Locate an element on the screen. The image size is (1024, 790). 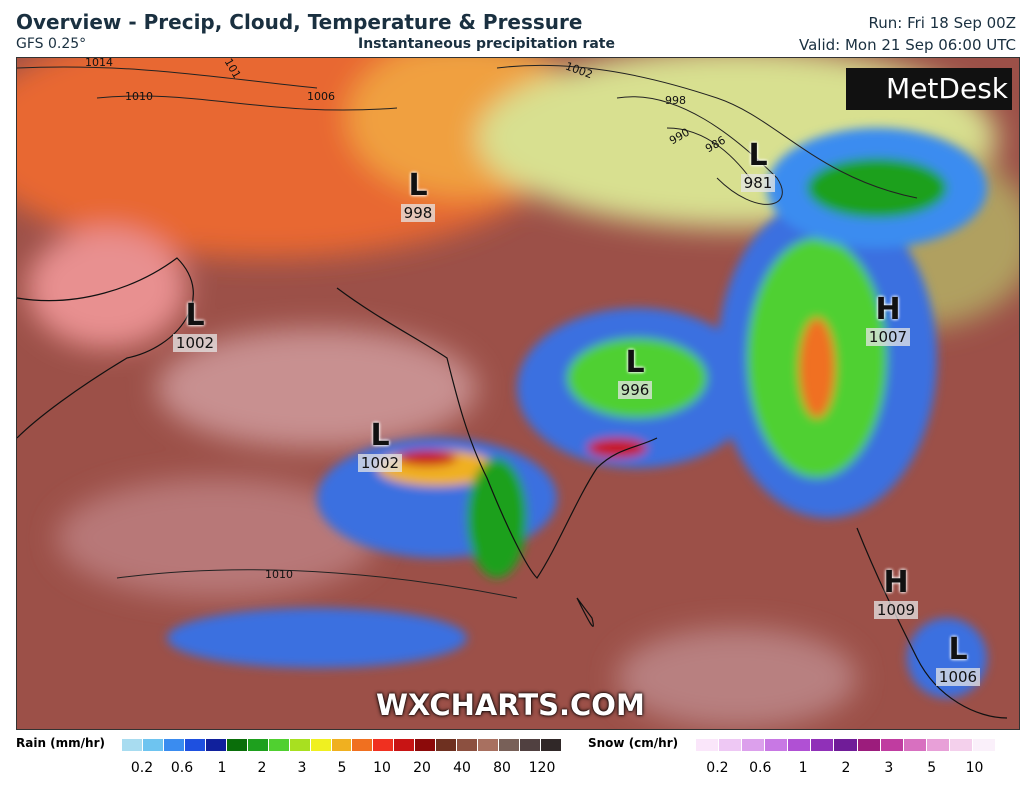
system-pressure: 1007 is located at coordinates (888, 337).